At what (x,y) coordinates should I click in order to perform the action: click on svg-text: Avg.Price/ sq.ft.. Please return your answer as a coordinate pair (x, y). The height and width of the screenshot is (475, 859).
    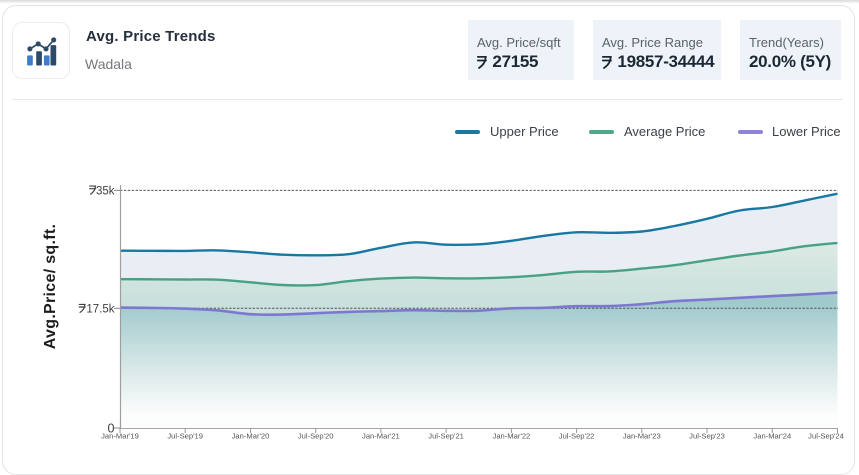
    Looking at the image, I should click on (50, 286).